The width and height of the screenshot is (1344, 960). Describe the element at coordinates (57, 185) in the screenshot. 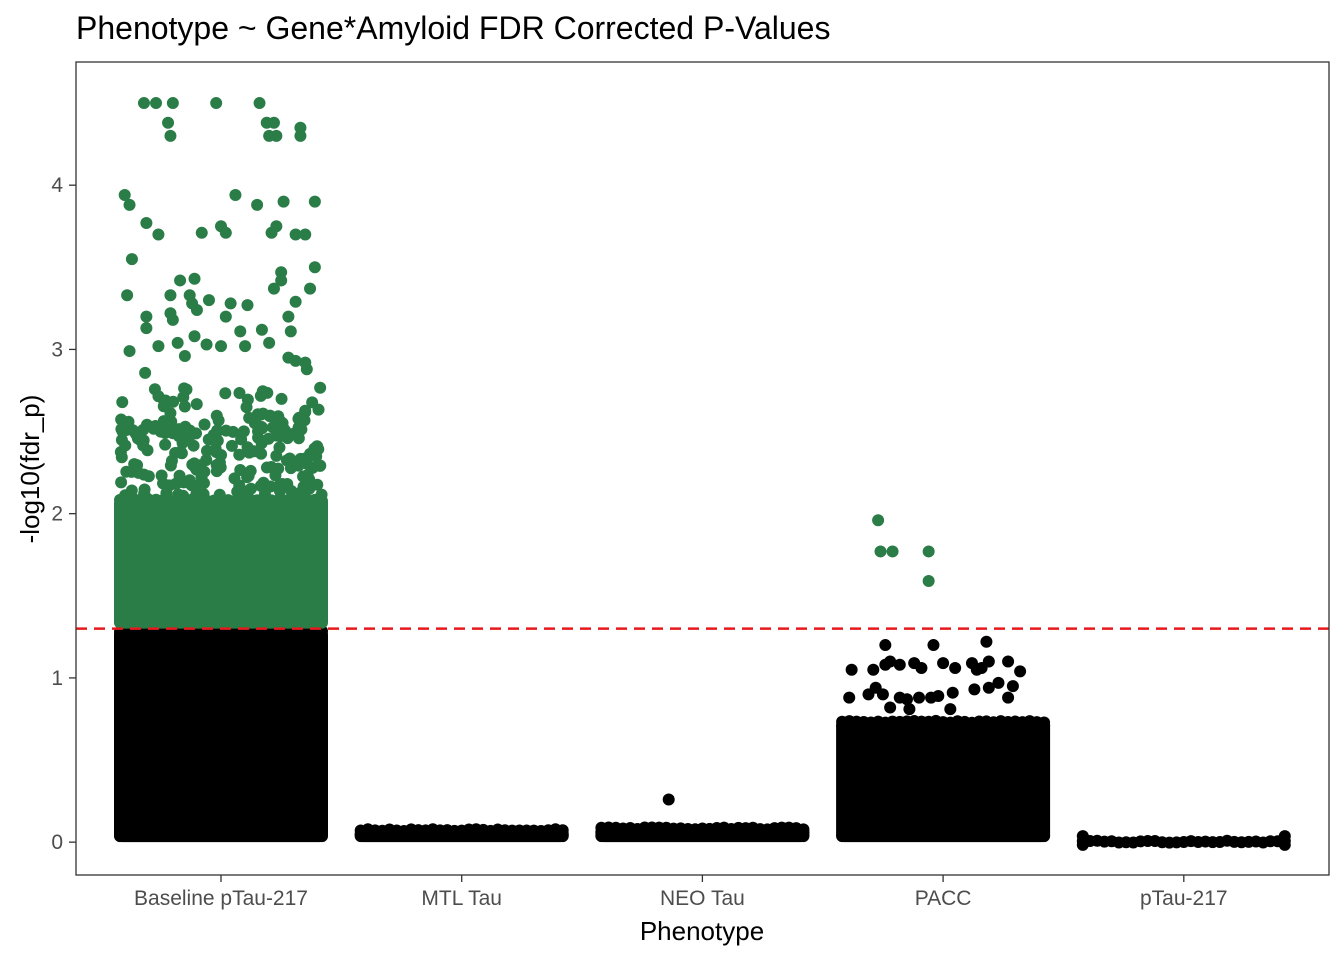

I see `y-tick-label: 4` at that location.